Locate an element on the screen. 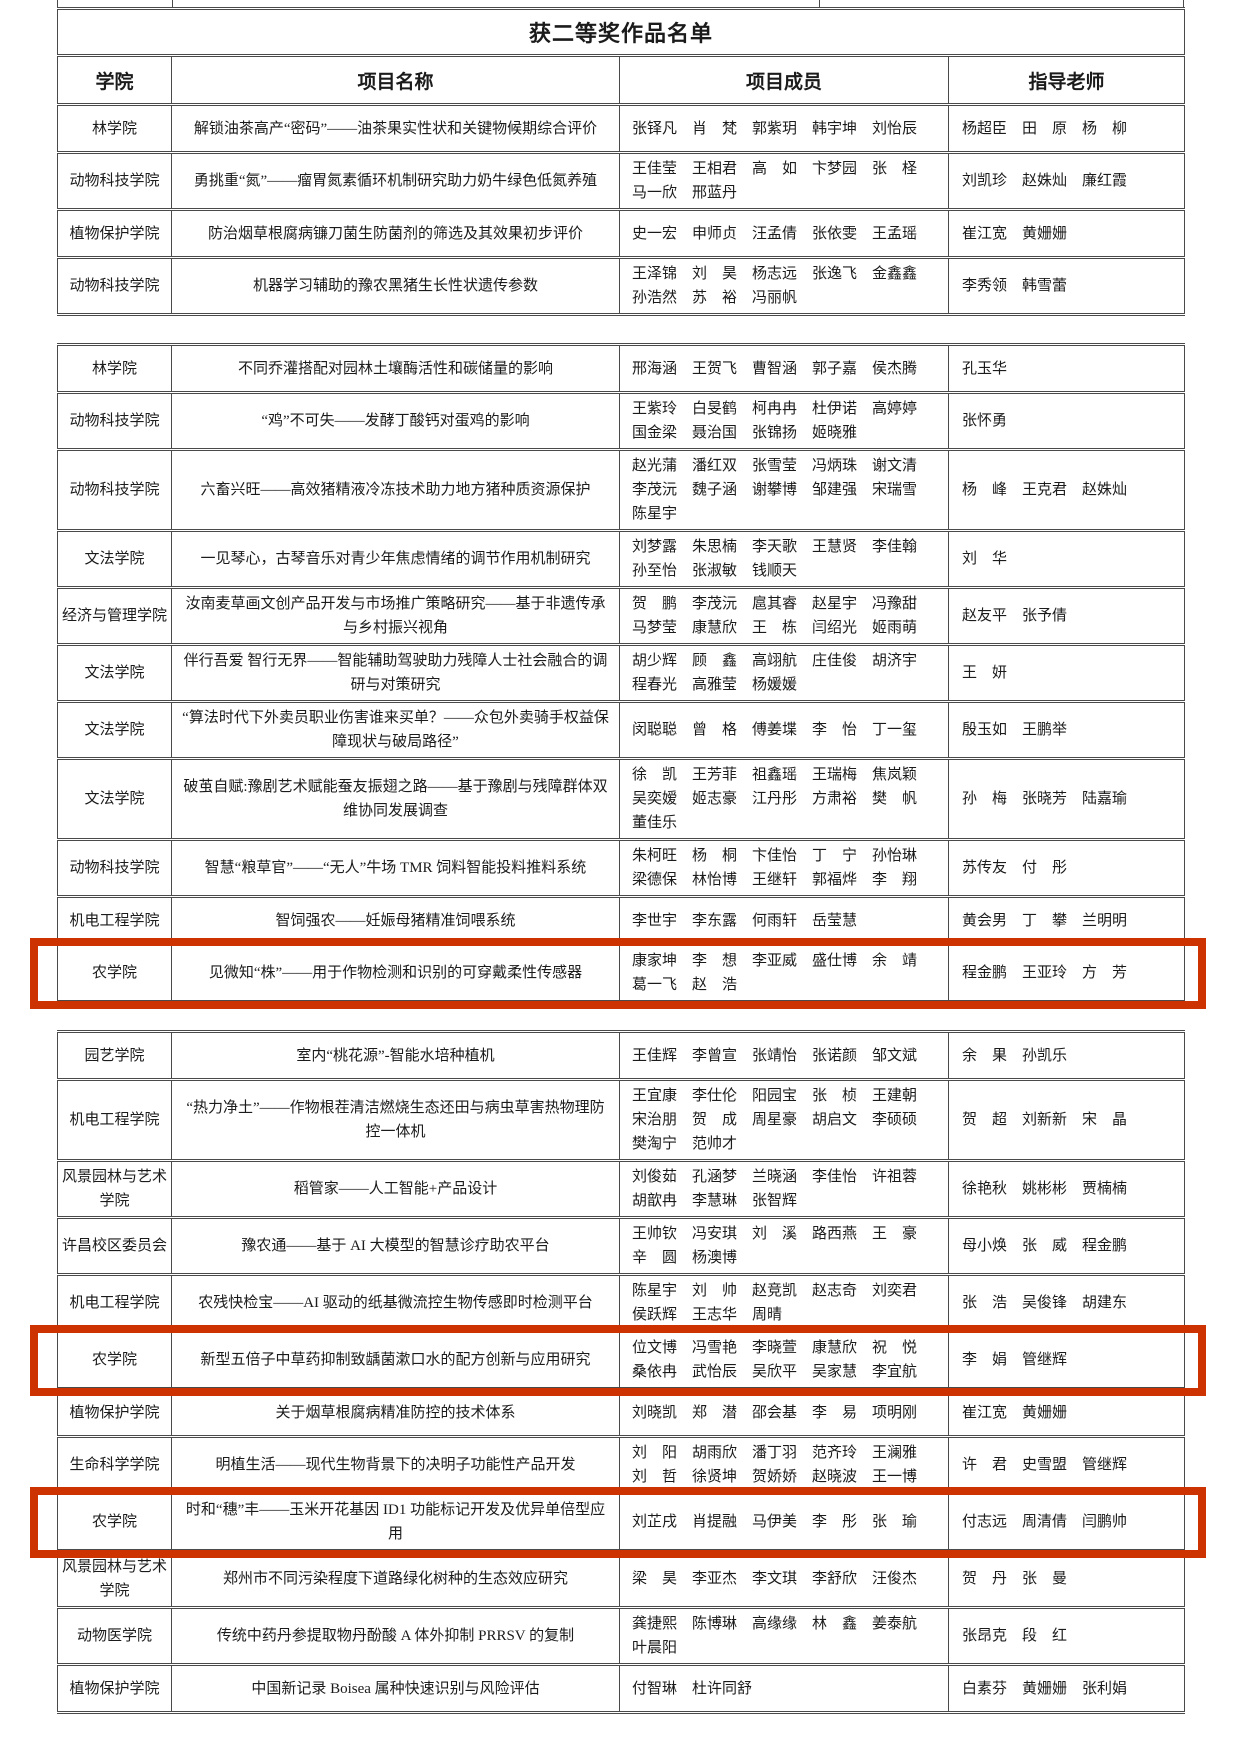 Image resolution: width=1242 pixels, height=1761 pixels. advisors-cell: 许 君 史雪盟 管继辉 is located at coordinates (1066, 1465).